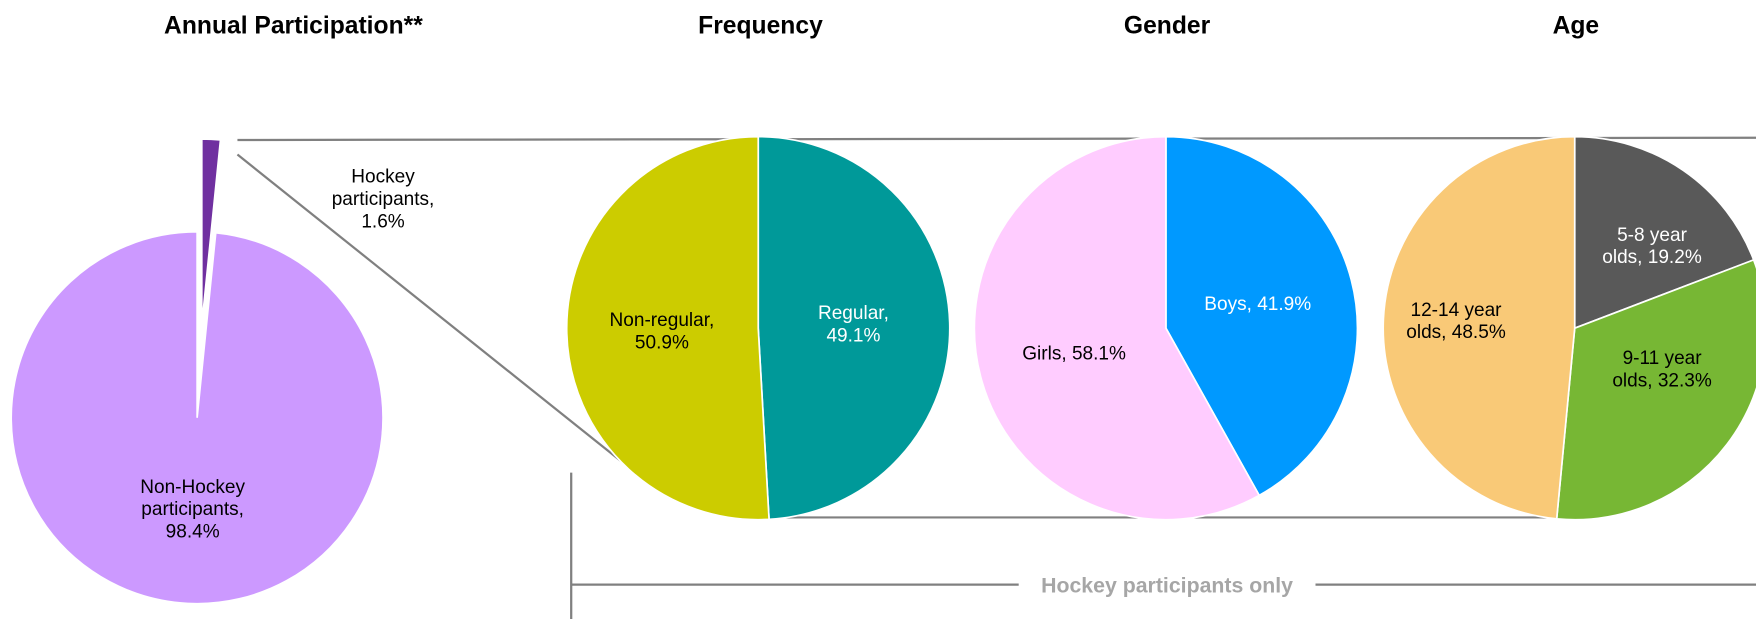 The height and width of the screenshot is (619, 1756). Describe the element at coordinates (853, 324) in the screenshot. I see `data-label: Regular, 49.1%` at that location.